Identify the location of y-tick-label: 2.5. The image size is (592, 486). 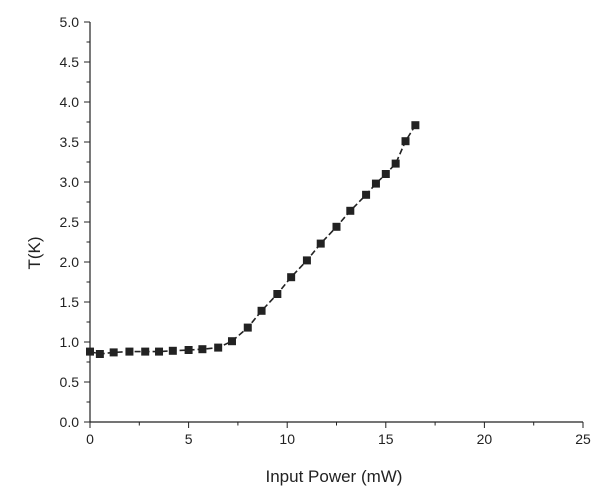
(70, 222).